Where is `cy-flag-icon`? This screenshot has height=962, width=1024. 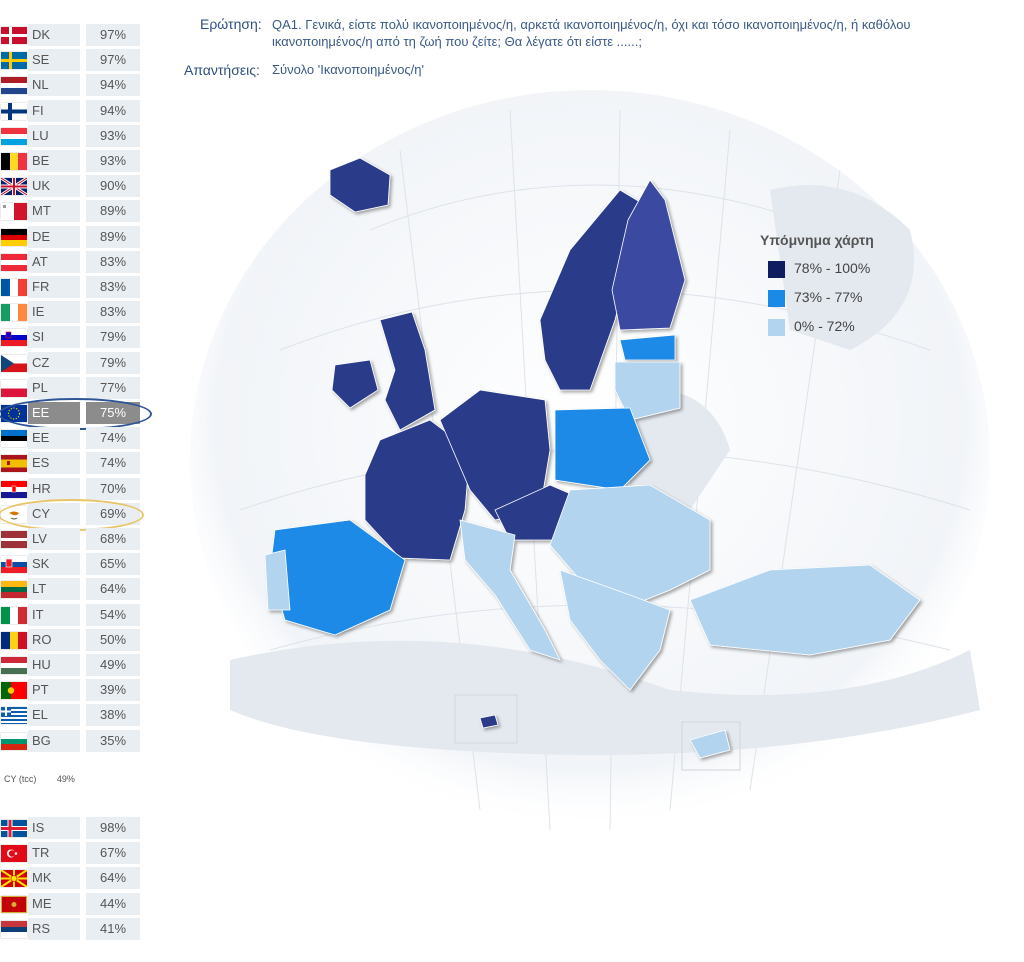 cy-flag-icon is located at coordinates (14, 514).